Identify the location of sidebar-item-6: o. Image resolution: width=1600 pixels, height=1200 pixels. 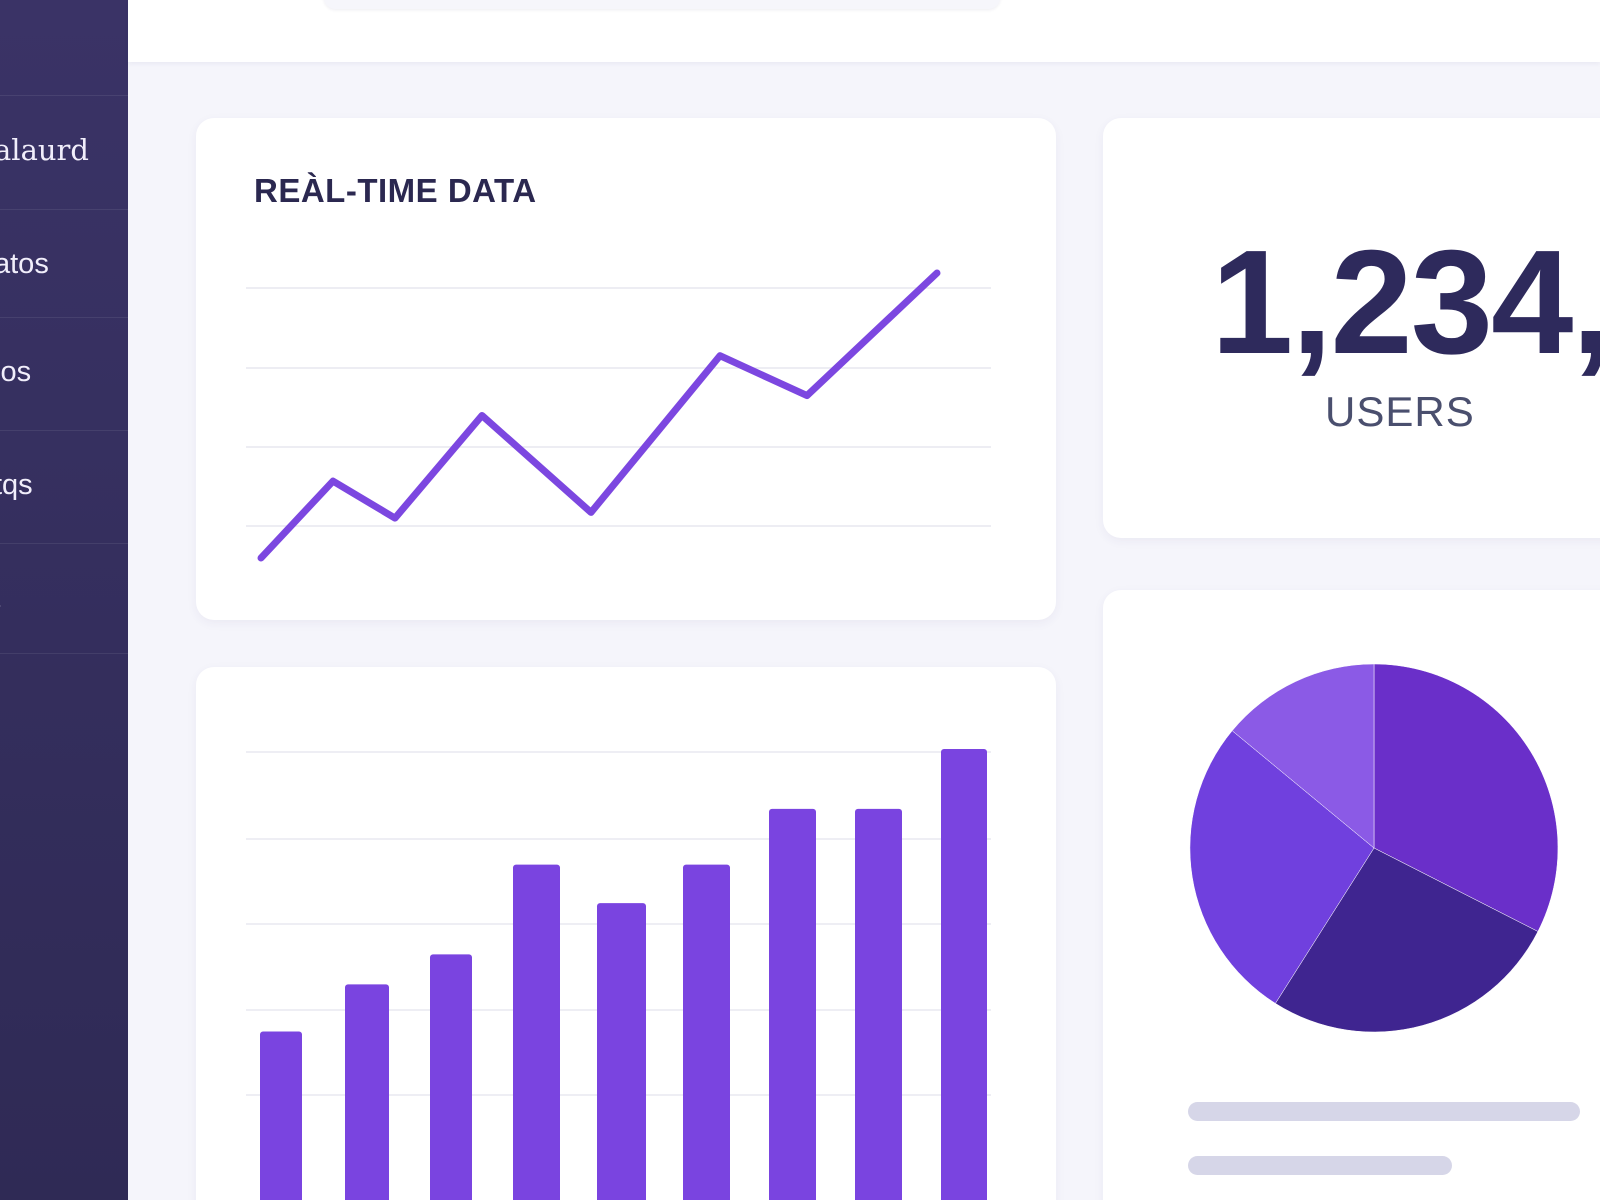
(64, 708).